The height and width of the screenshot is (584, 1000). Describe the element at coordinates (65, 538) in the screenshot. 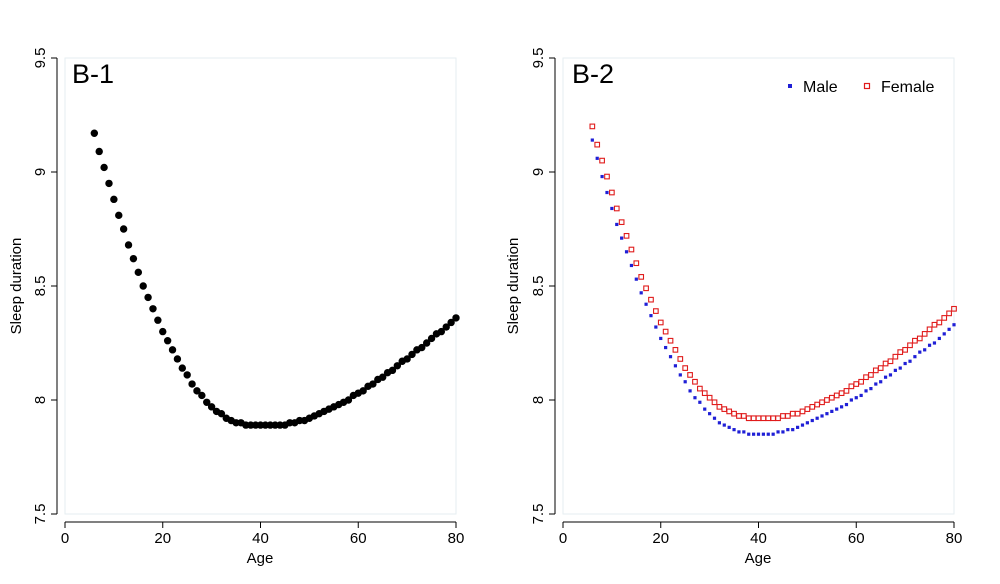

I see `x-tick-label: 0` at that location.